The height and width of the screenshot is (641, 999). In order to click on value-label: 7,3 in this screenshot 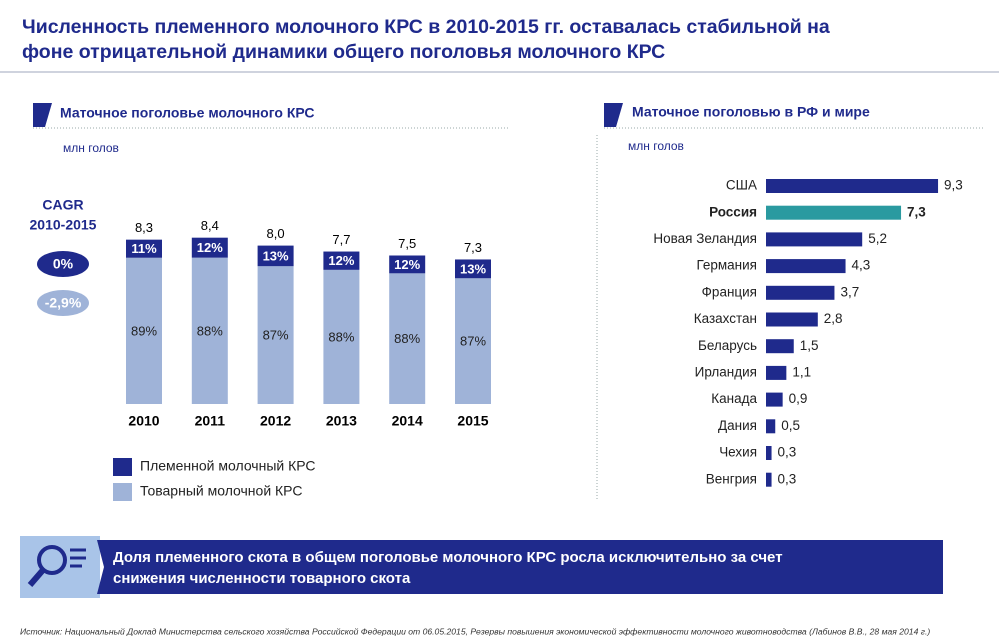, I will do `click(916, 211)`.